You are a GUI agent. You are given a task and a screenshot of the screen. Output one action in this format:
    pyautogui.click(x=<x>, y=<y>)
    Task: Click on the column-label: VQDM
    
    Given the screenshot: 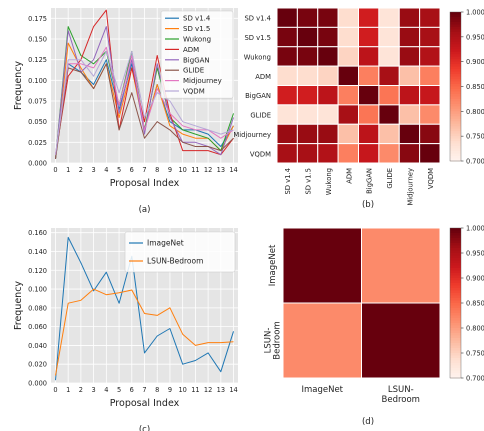 What is the action you would take?
    pyautogui.click(x=431, y=178)
    